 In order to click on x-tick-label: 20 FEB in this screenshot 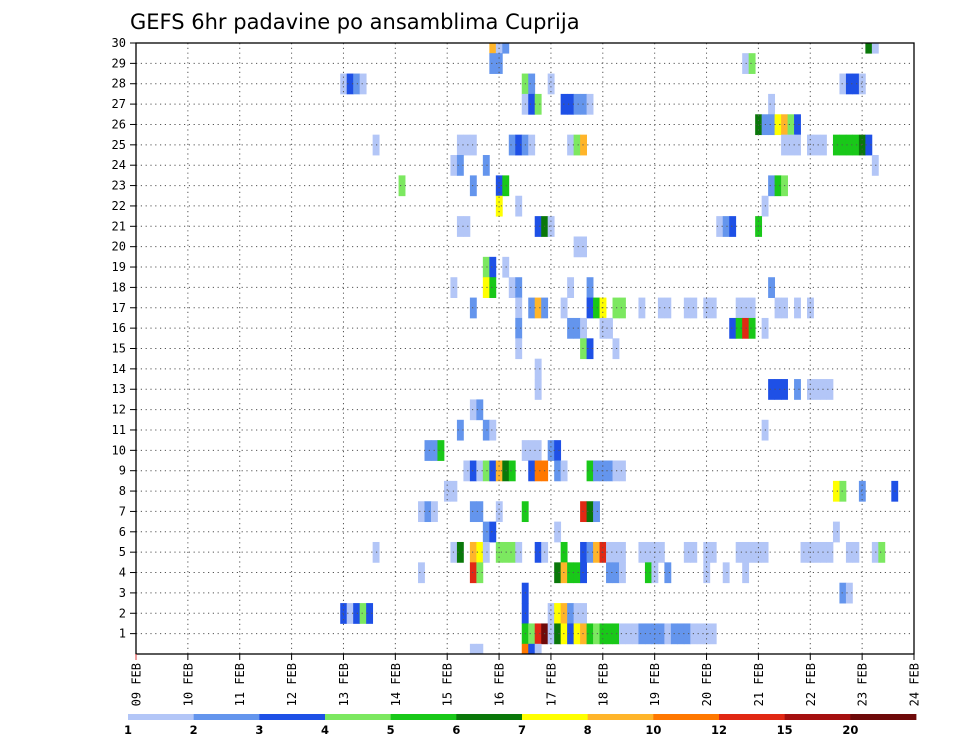, I will do `click(707, 684)`.